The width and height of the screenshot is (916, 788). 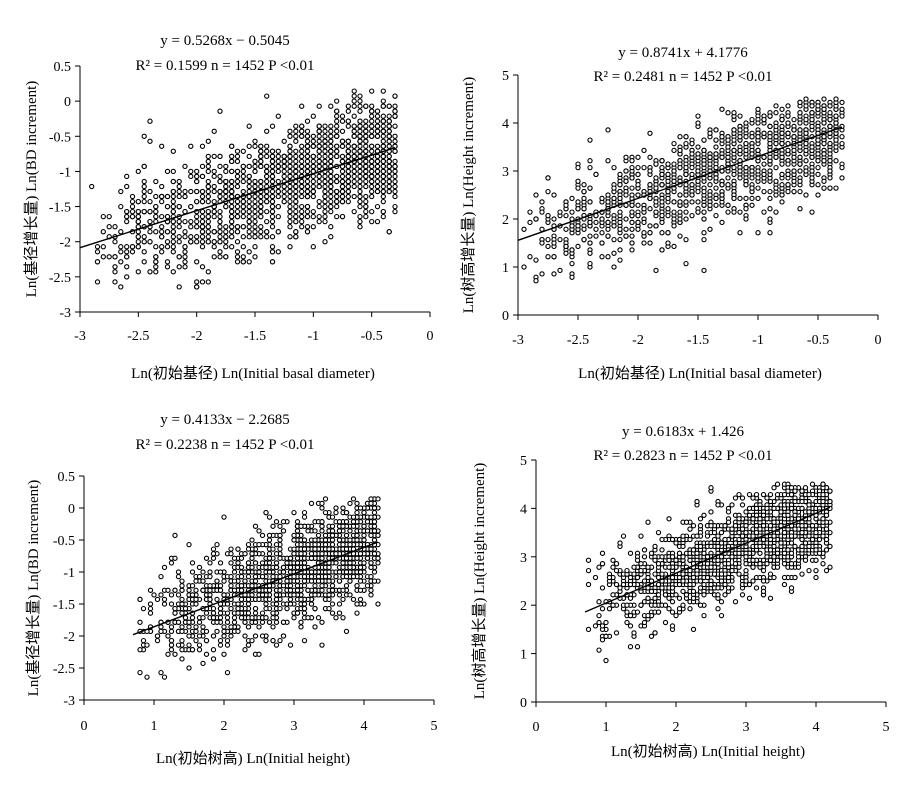 What do you see at coordinates (676, 727) in the screenshot?
I see `x-tick-label: 2` at bounding box center [676, 727].